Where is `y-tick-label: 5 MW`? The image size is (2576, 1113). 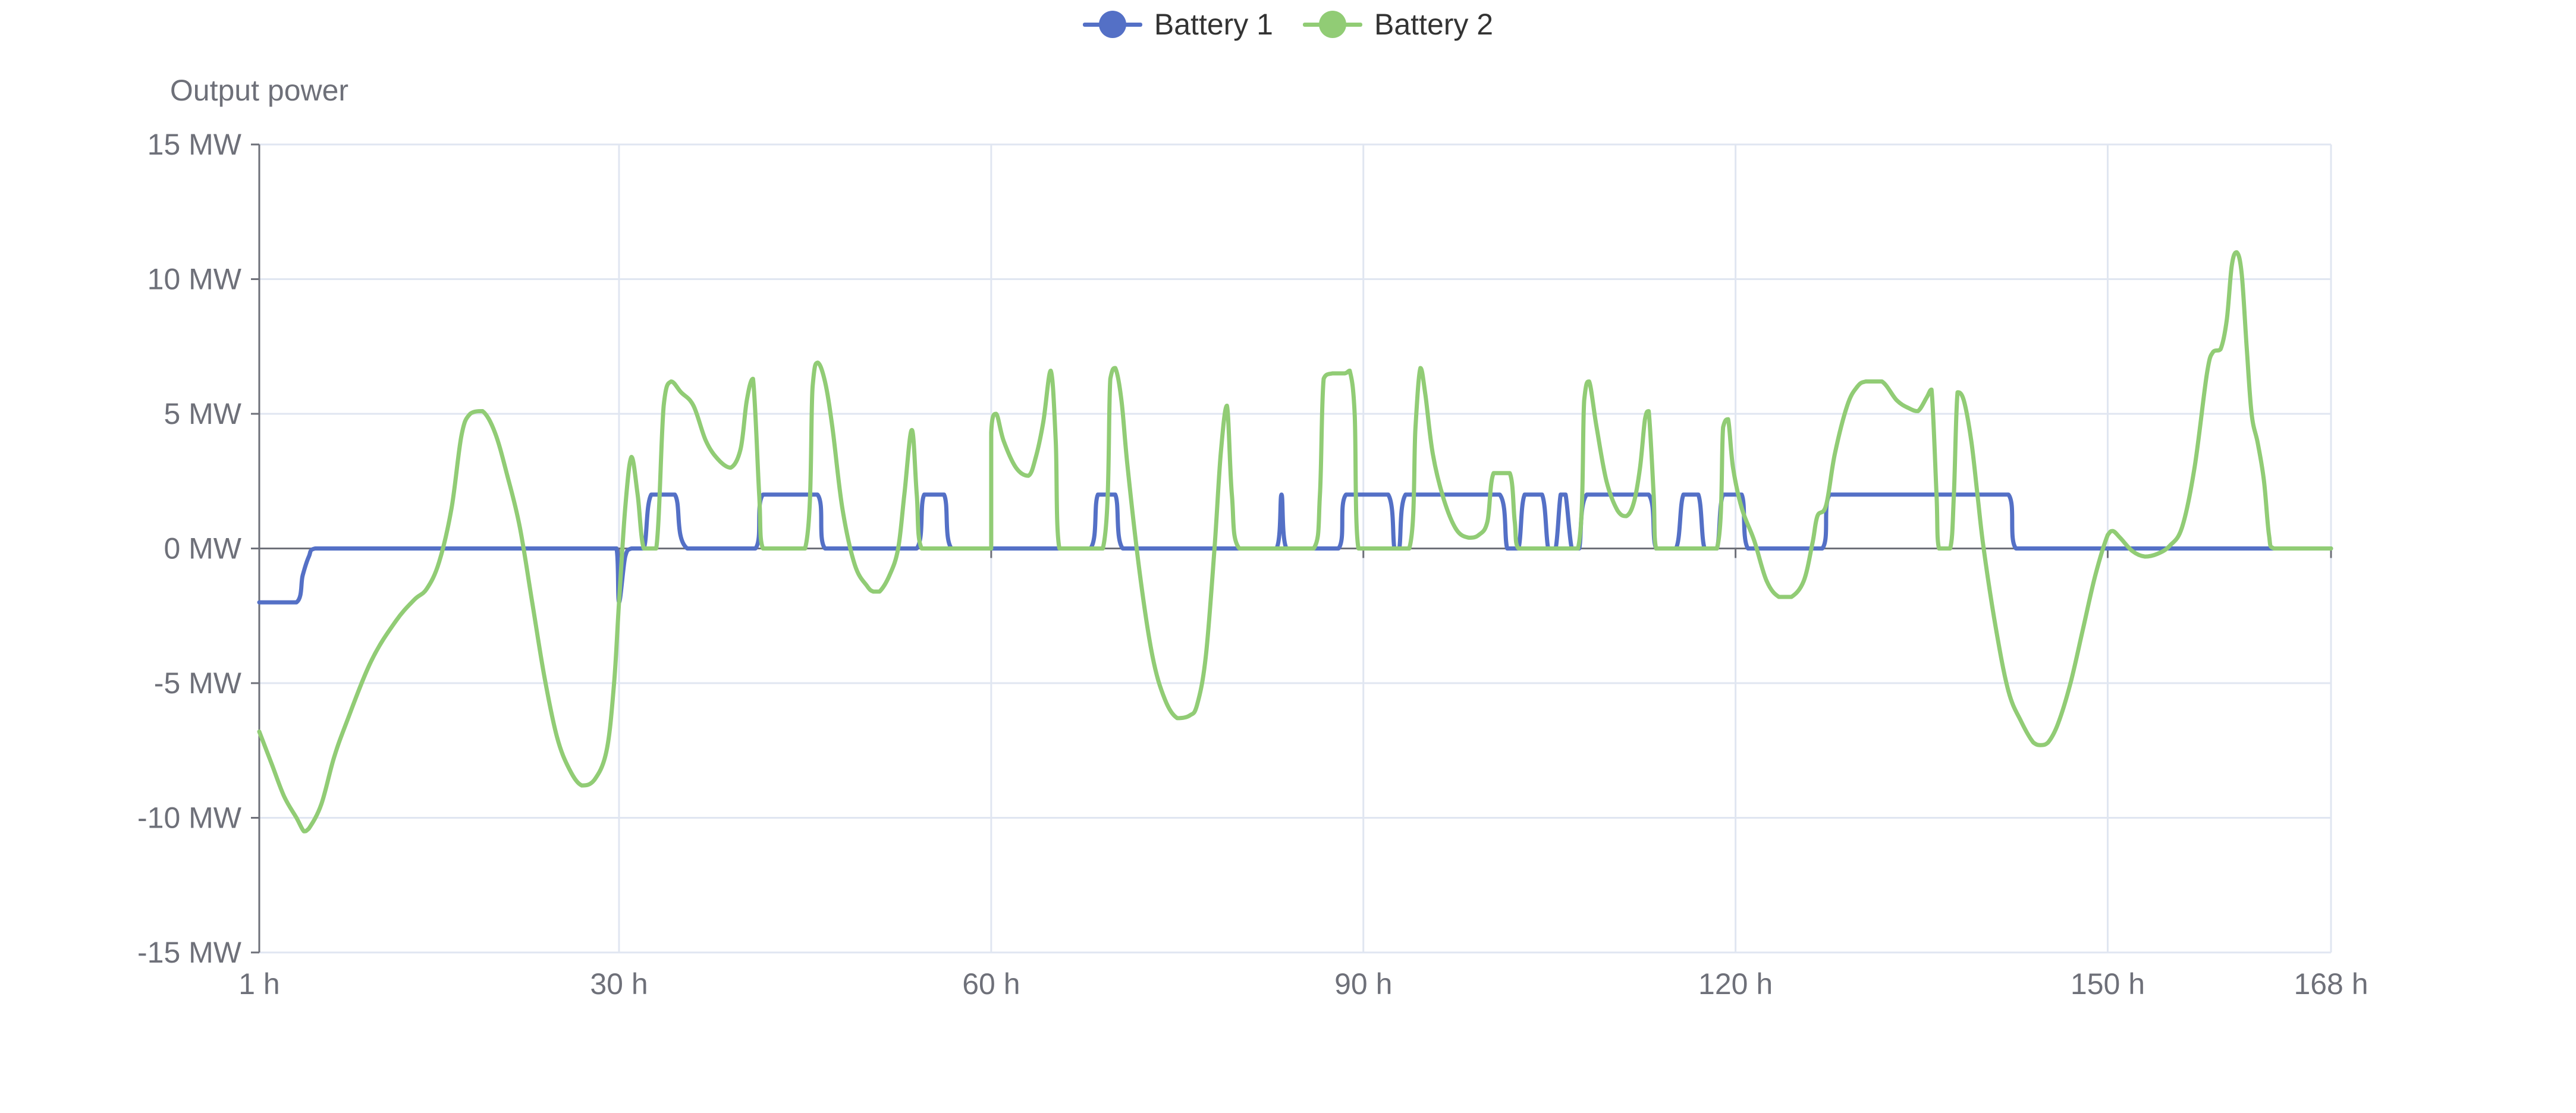 y-tick-label: 5 MW is located at coordinates (202, 413).